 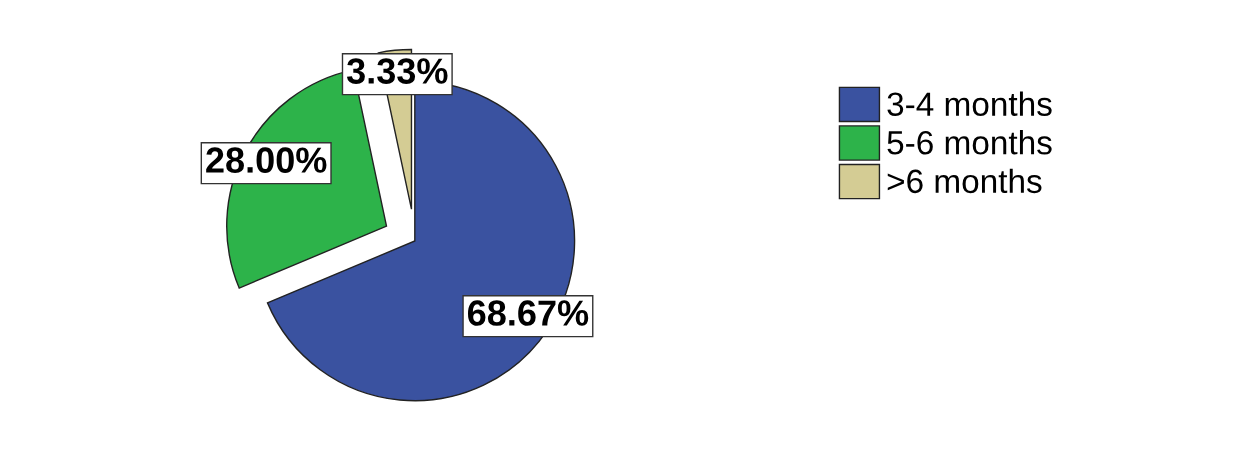 I want to click on legend-label: 3-4 months, so click(x=969, y=103).